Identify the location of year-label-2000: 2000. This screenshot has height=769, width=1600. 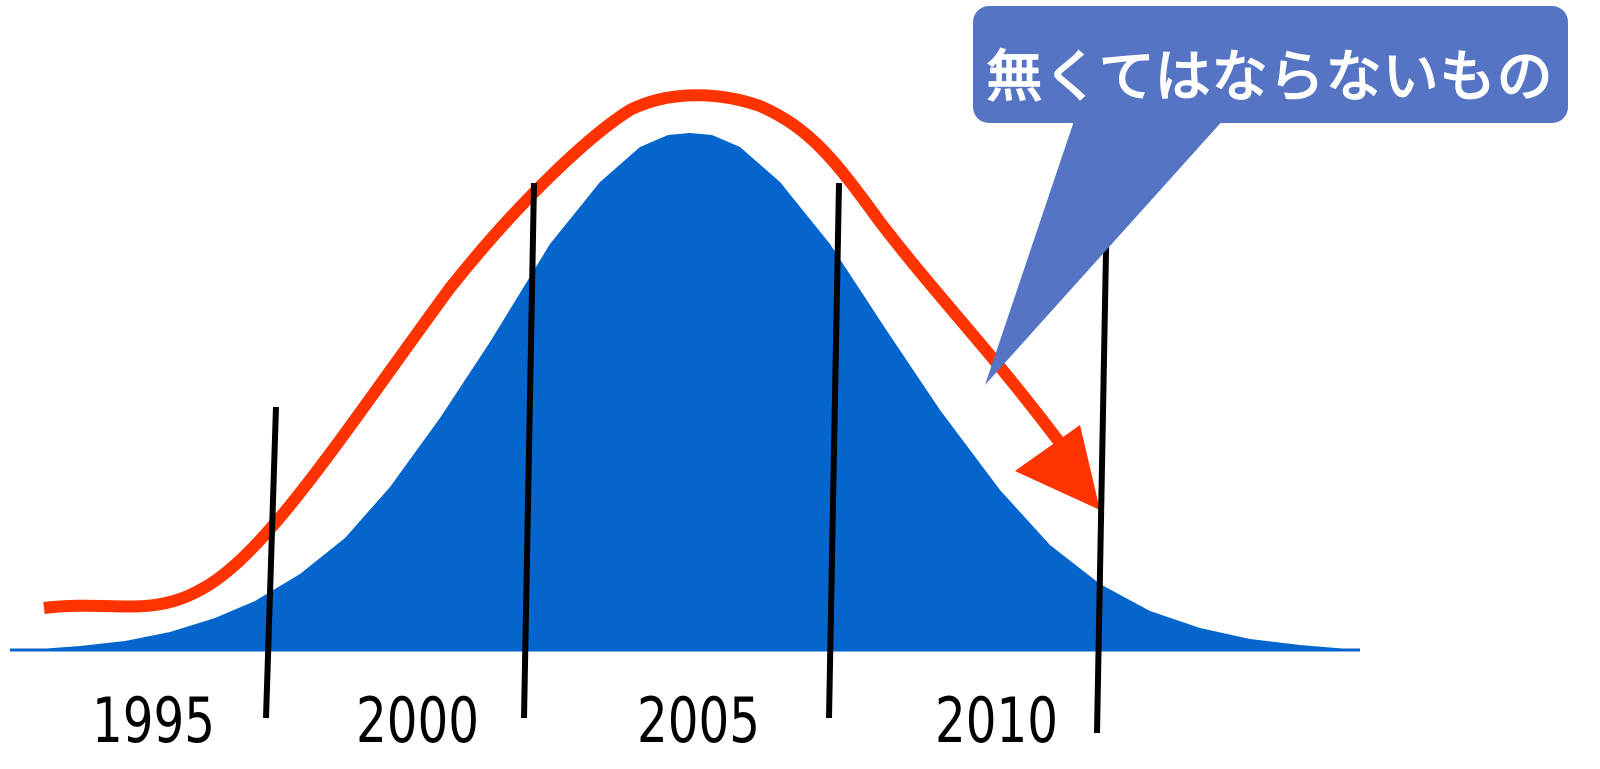
(418, 720).